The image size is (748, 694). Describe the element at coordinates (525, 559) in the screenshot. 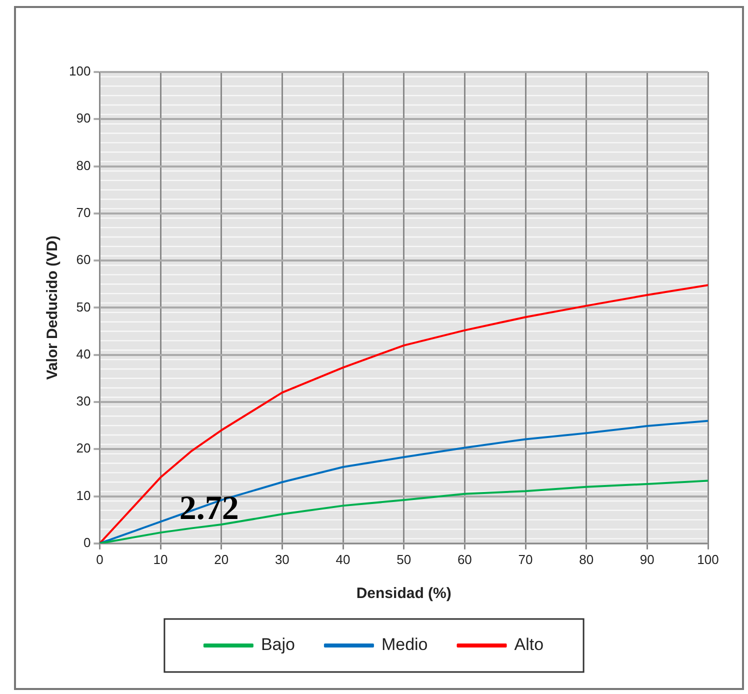

I see `x-tick-label: 70` at that location.